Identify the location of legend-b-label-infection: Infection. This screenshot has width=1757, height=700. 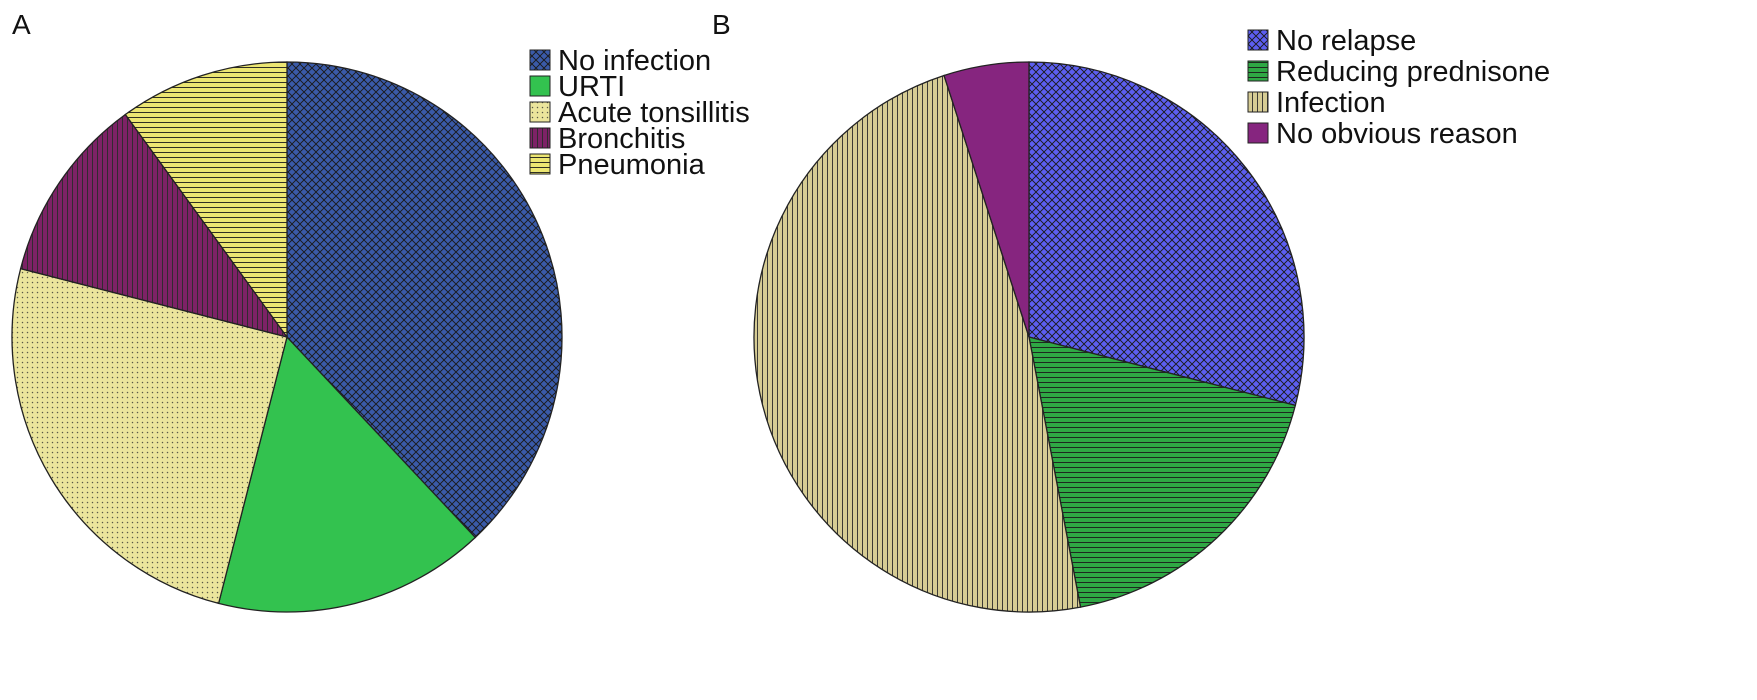
(1331, 103).